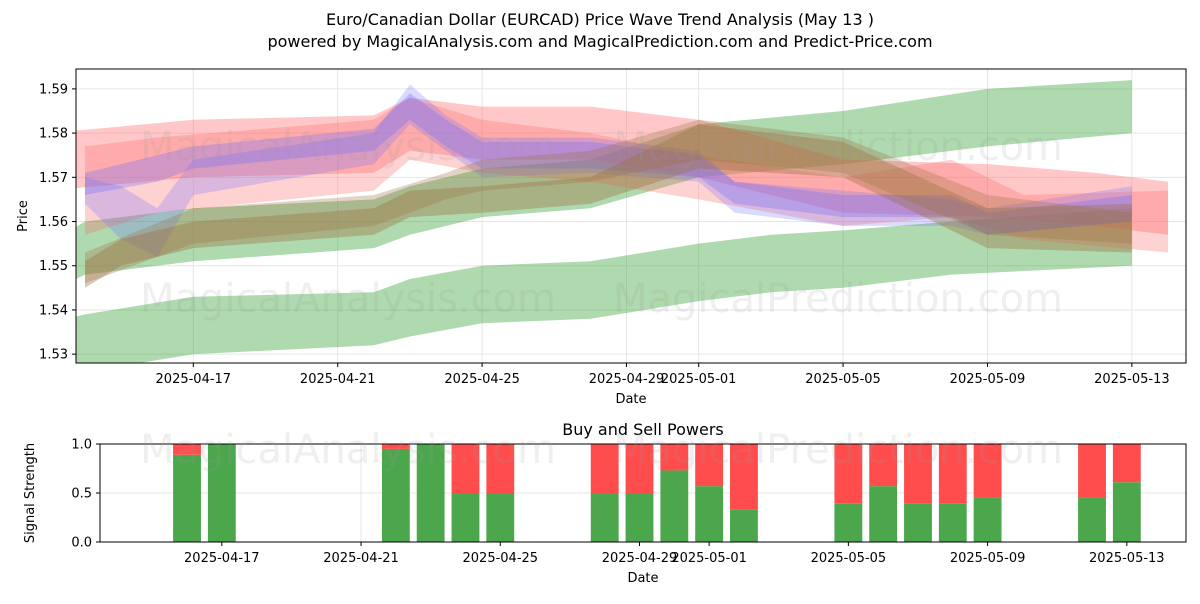 The height and width of the screenshot is (604, 1200). I want to click on y-tick-label: 1.56, so click(53, 222).